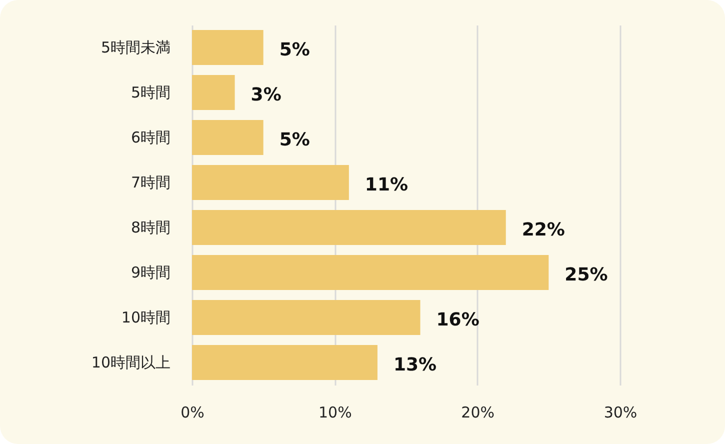  What do you see at coordinates (192, 413) in the screenshot?
I see `x-tick-label: 0%` at bounding box center [192, 413].